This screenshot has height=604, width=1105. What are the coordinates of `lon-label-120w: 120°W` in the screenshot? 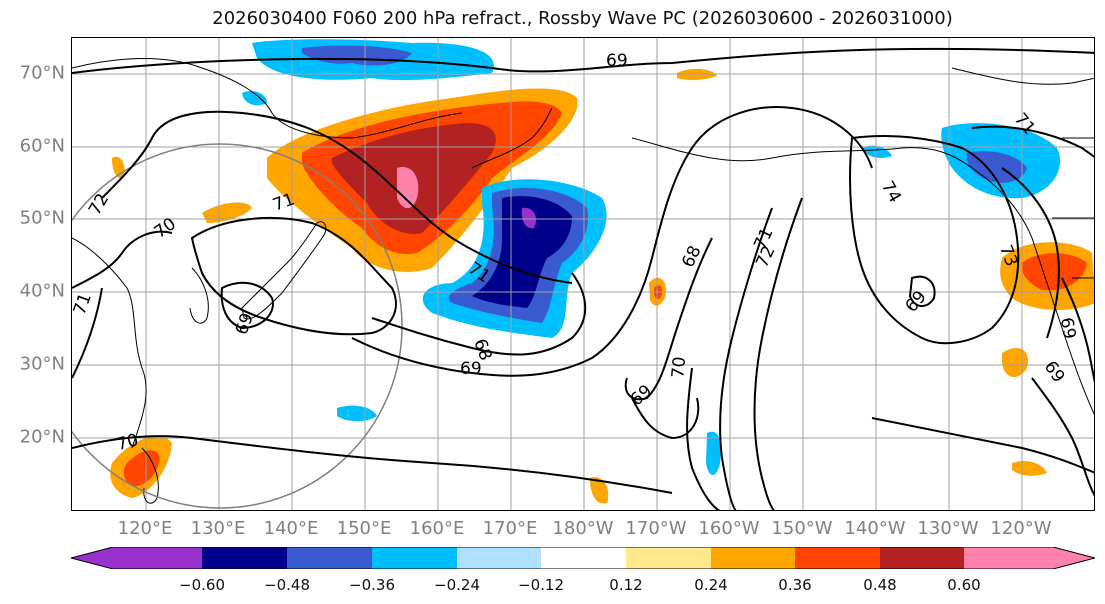 It's located at (1021, 528).